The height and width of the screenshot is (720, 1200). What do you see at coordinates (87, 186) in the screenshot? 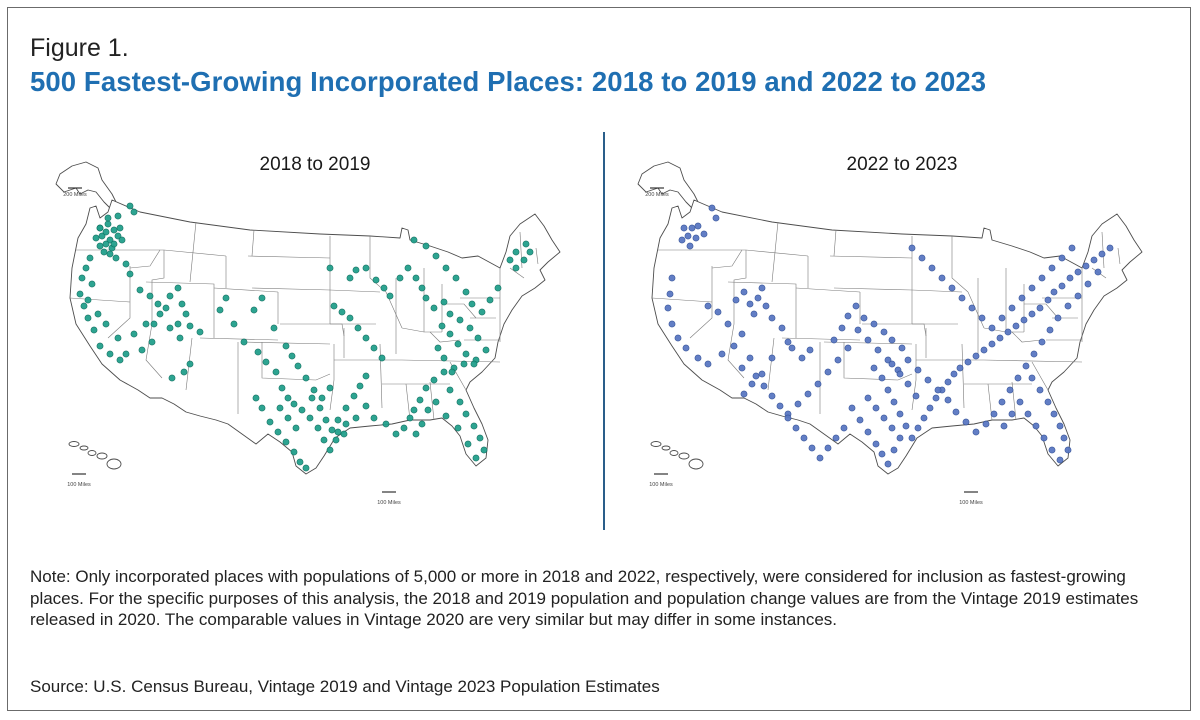
I see `alaska-outline` at bounding box center [87, 186].